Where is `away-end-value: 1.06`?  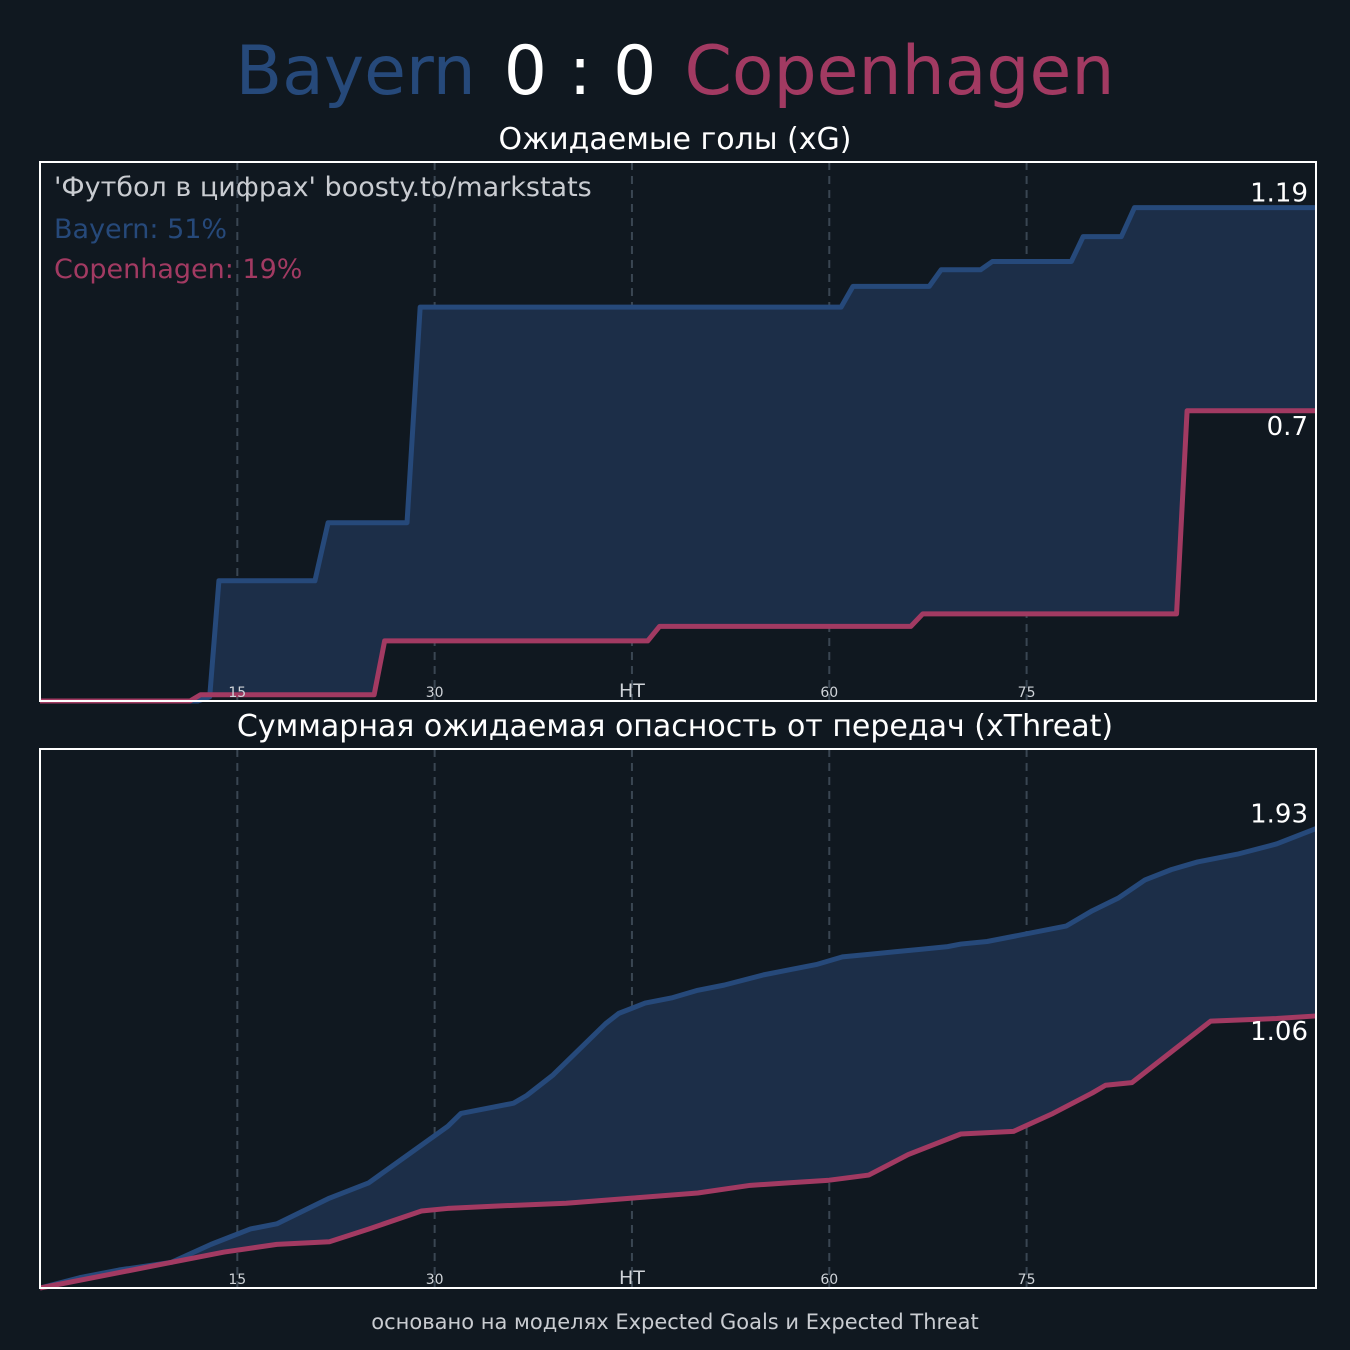 away-end-value: 1.06 is located at coordinates (1279, 1032).